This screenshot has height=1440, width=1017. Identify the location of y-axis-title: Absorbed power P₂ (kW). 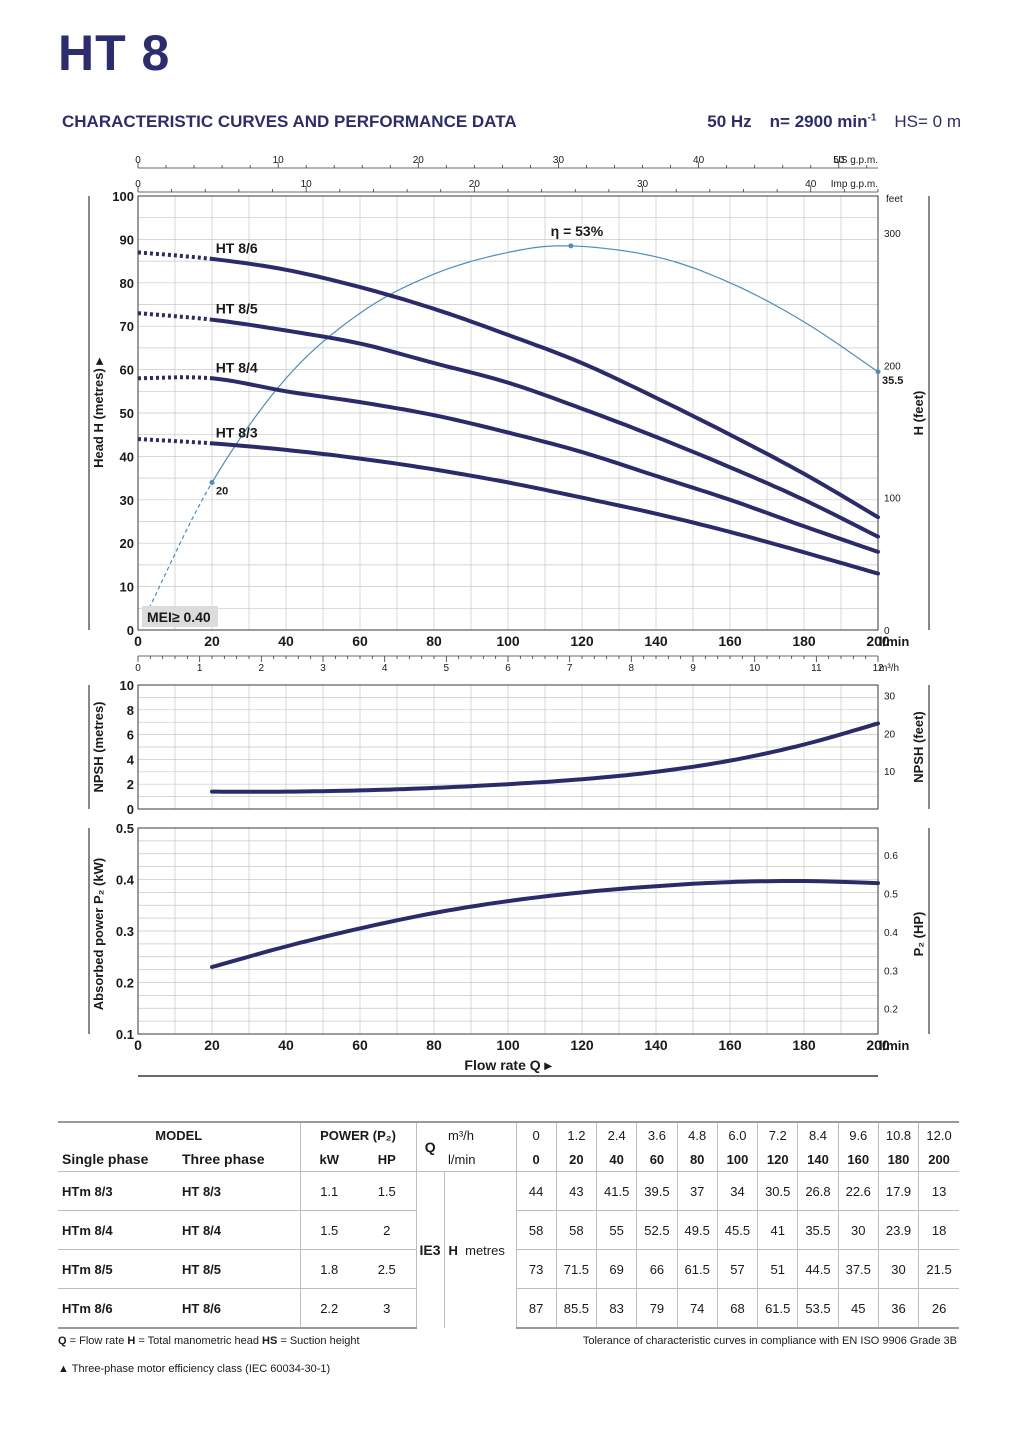
(98, 934).